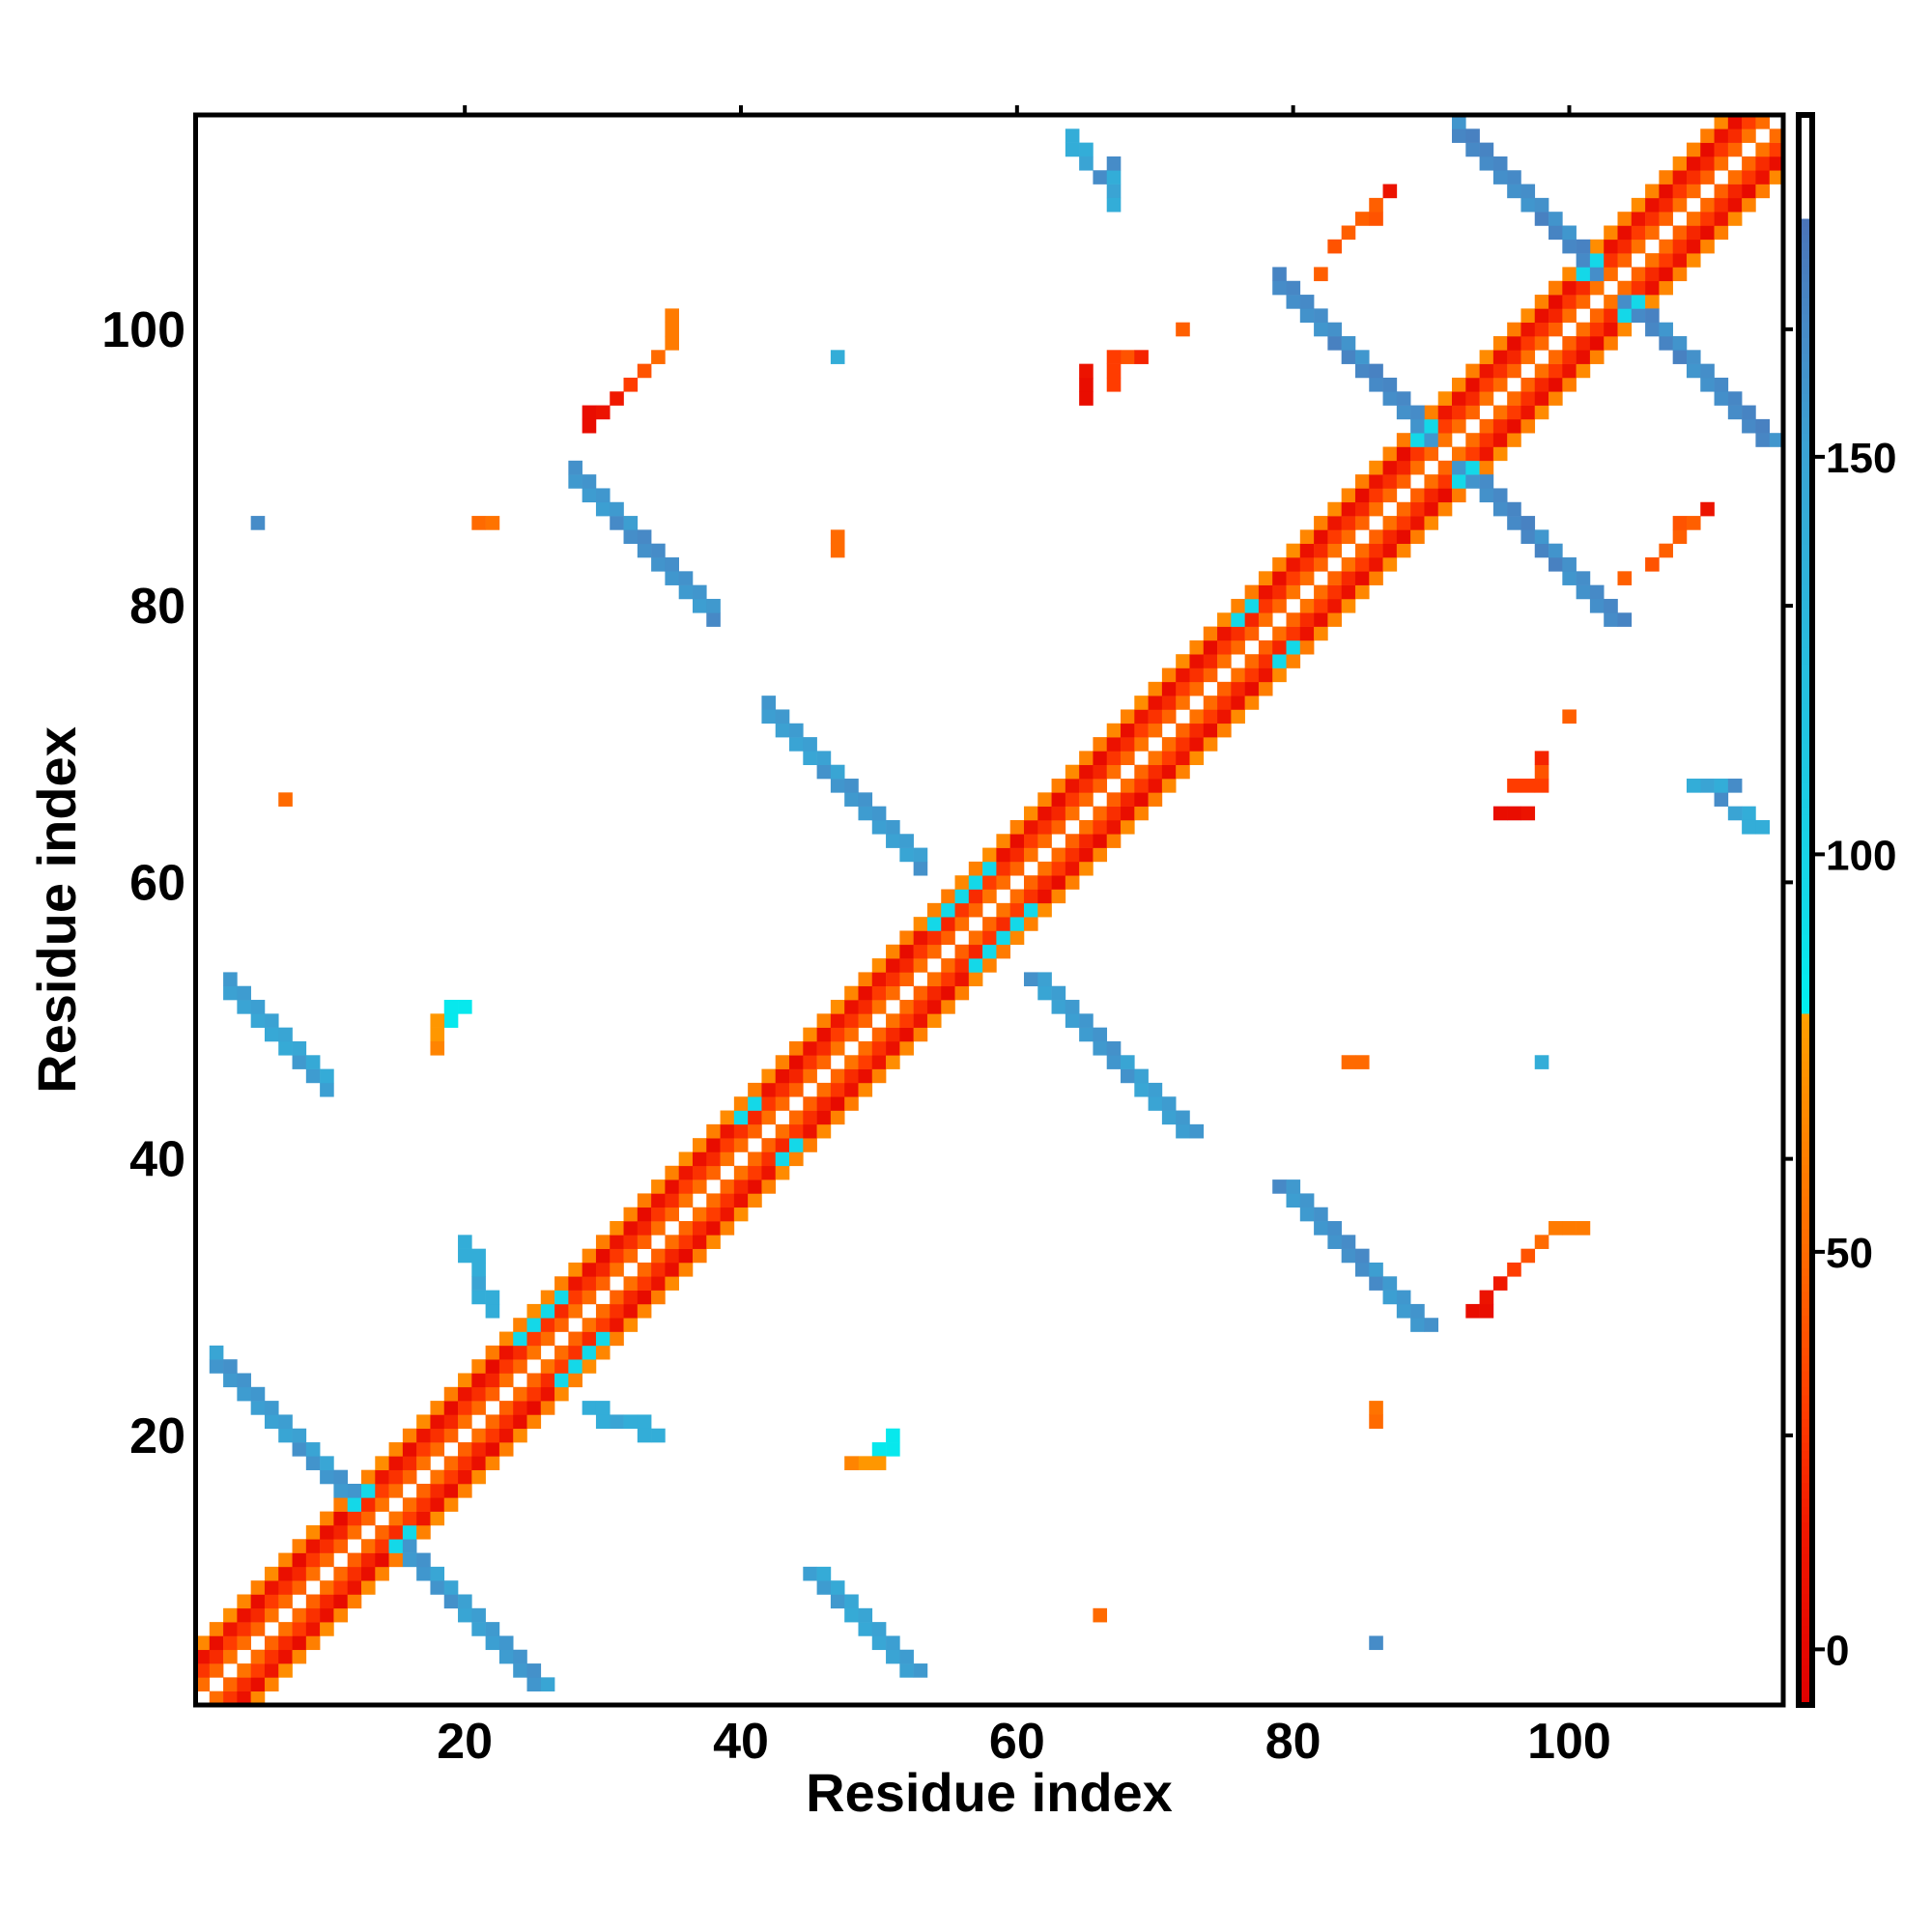 This screenshot has height=1932, width=1932. What do you see at coordinates (1024, 1742) in the screenshot?
I see `x-axis-tick-labels: 20 40 60 80 100` at bounding box center [1024, 1742].